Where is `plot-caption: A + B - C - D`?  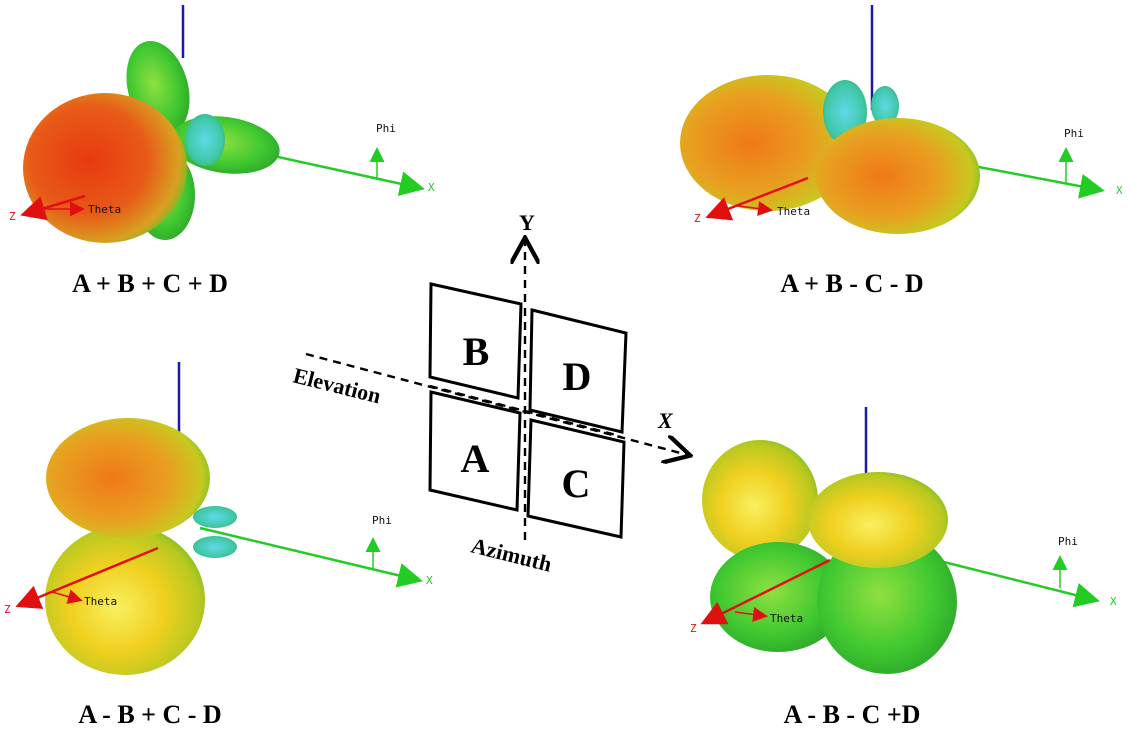 plot-caption: A + B - C - D is located at coordinates (851, 283).